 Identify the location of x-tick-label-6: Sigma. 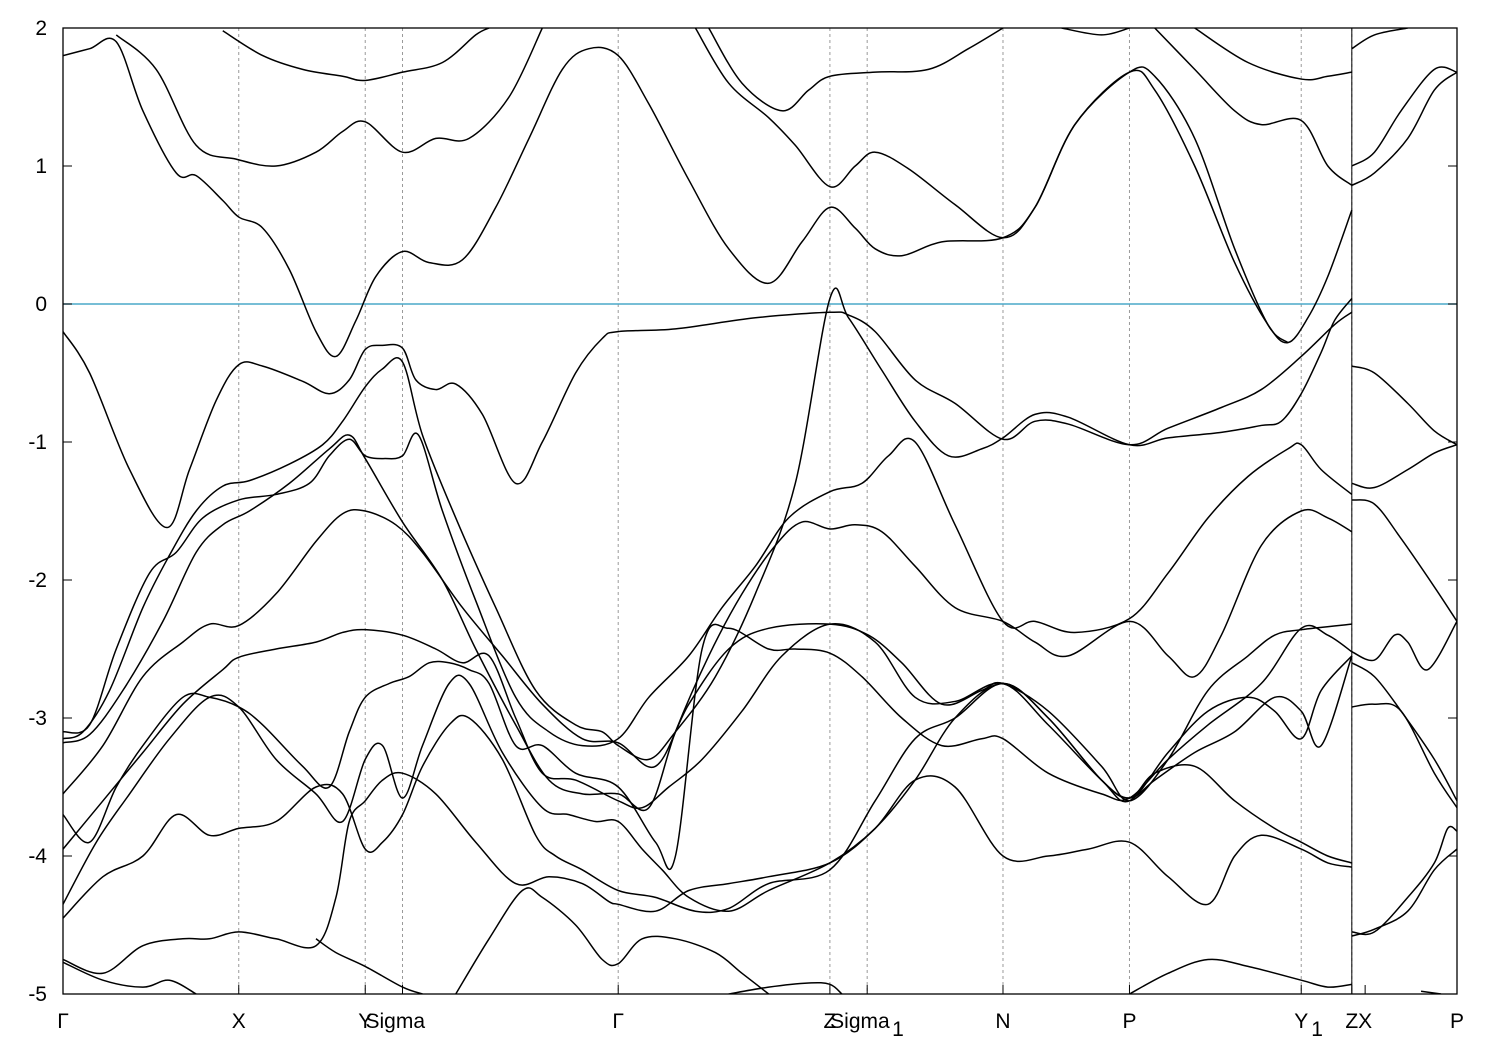
(860, 1021).